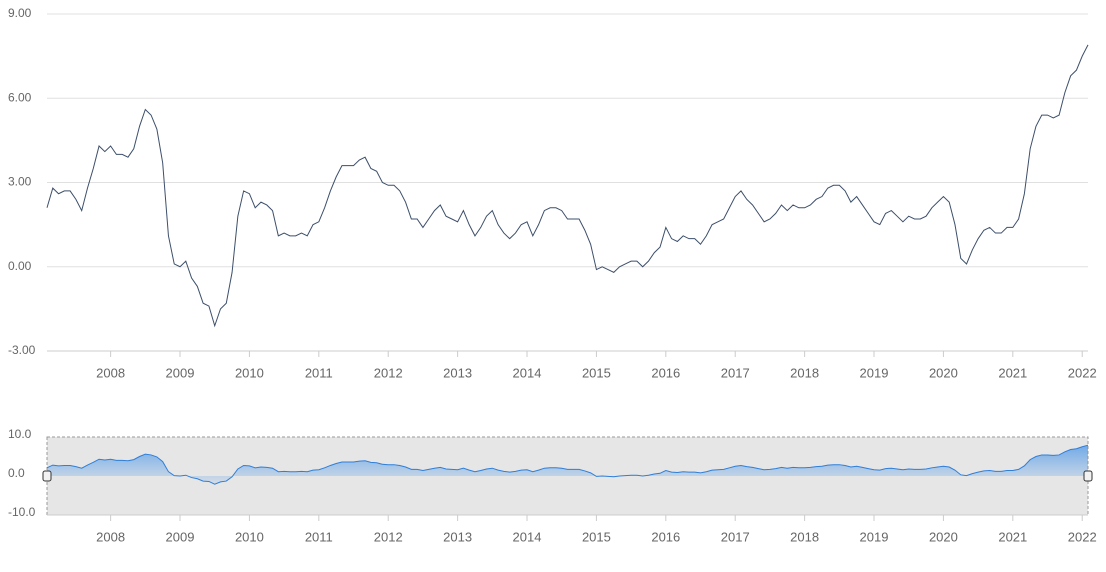  I want to click on navigator-area, so click(567, 465).